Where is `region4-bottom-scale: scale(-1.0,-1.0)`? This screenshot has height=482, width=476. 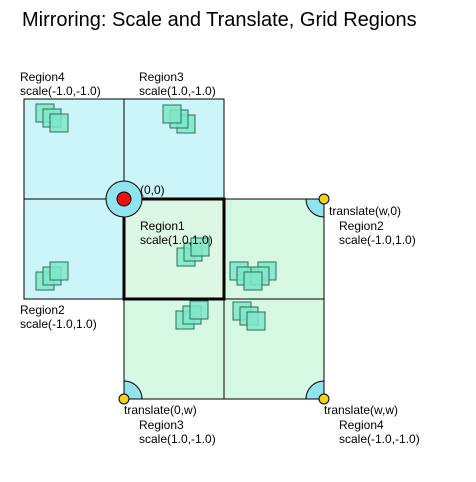 region4-bottom-scale: scale(-1.0,-1.0) is located at coordinates (379, 439).